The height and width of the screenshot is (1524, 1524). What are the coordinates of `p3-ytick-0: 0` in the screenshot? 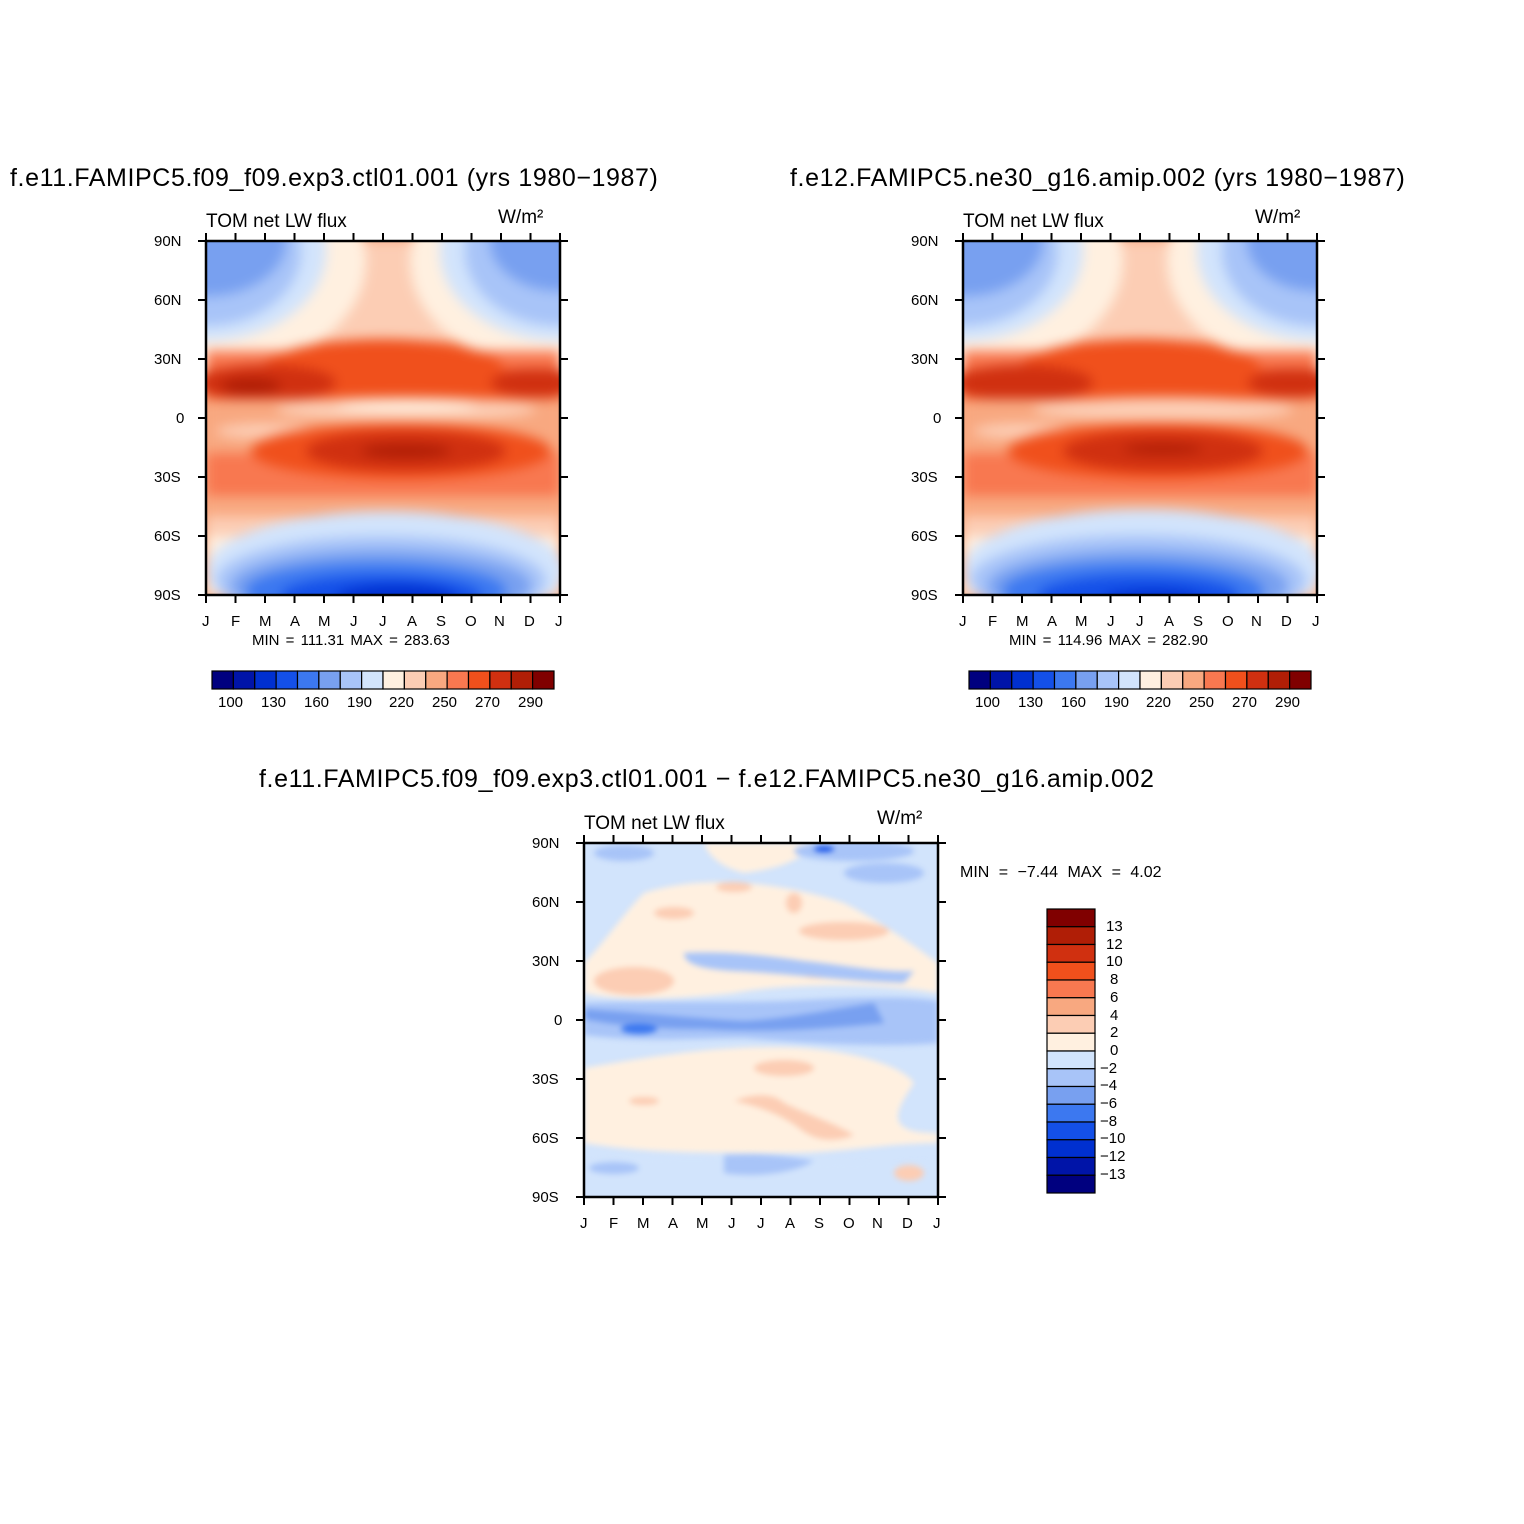 It's located at (558, 1020).